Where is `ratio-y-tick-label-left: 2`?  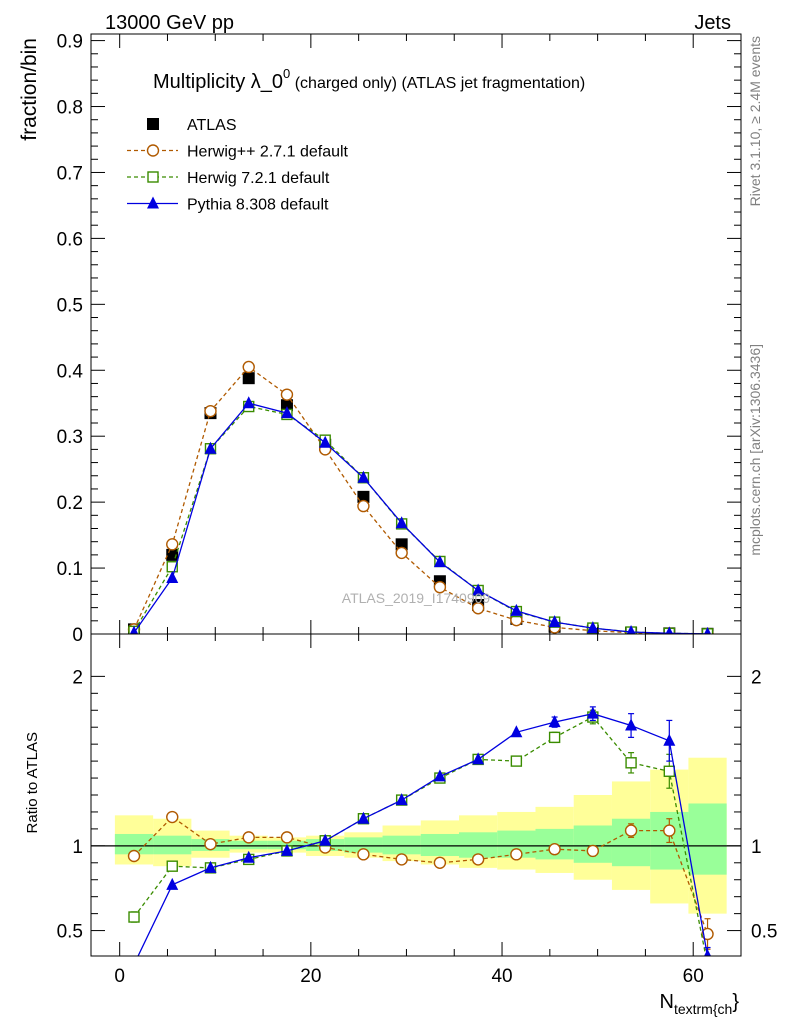 ratio-y-tick-label-left: 2 is located at coordinates (77, 677).